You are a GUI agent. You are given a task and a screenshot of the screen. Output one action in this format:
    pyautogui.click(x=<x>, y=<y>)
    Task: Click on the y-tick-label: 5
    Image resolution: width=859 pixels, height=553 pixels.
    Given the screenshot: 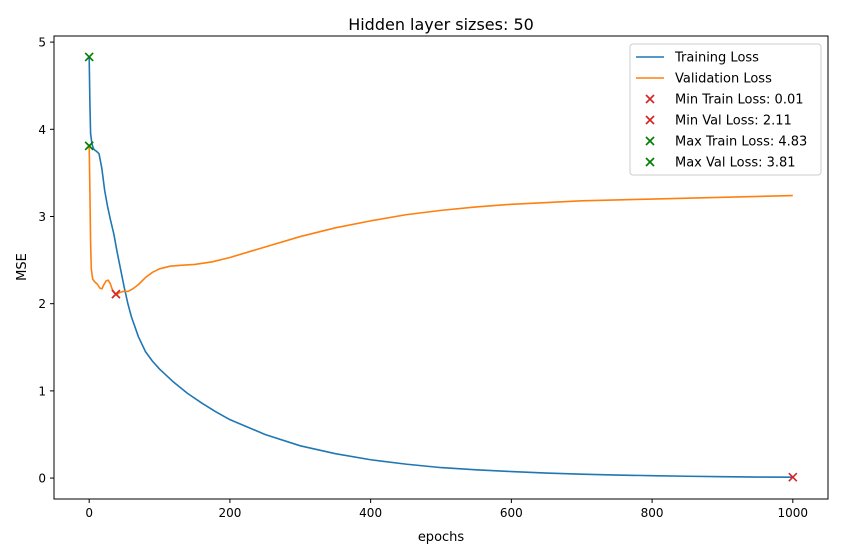 What is the action you would take?
    pyautogui.click(x=42, y=43)
    